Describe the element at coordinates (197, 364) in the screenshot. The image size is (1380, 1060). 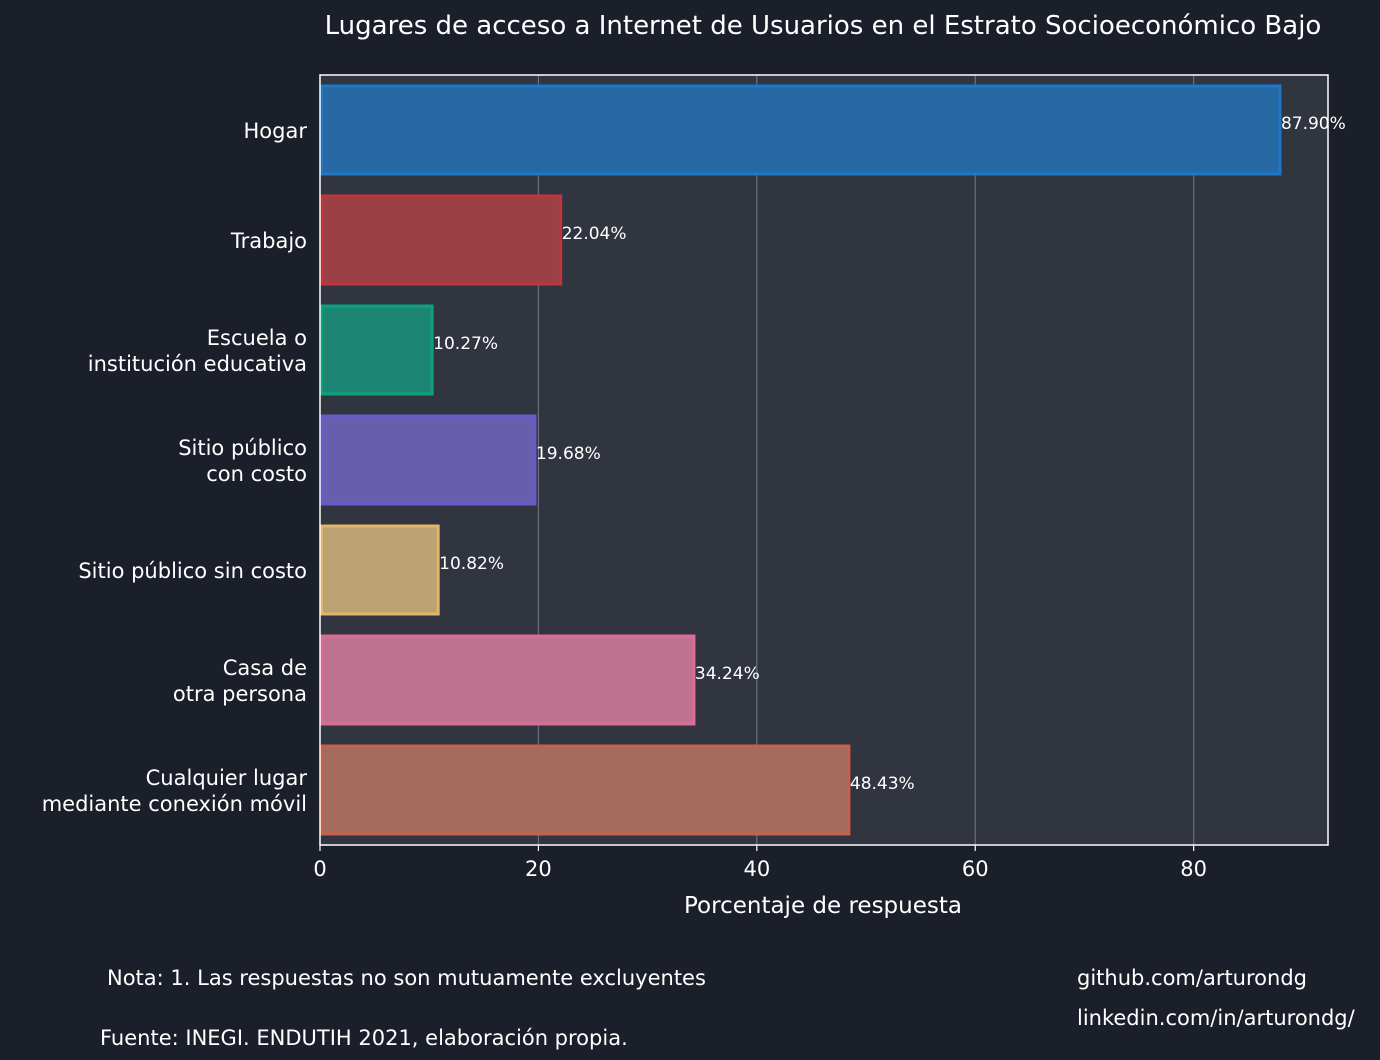
I see `category-label: institución educativa` at that location.